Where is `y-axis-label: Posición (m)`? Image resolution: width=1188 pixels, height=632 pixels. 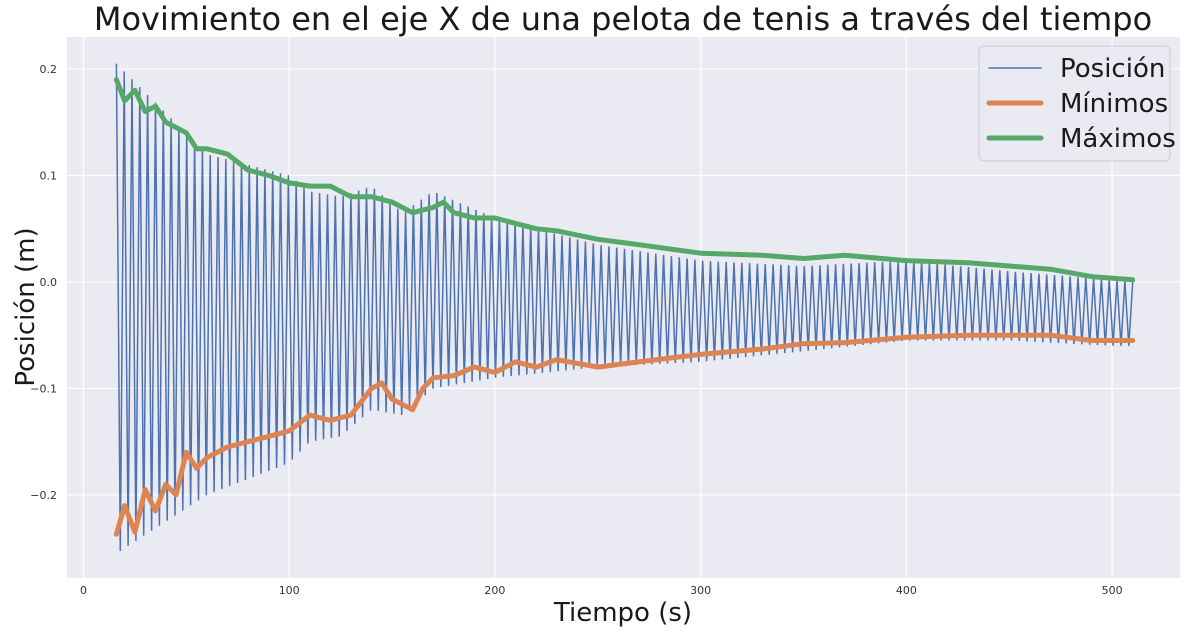
y-axis-label: Posición (m) is located at coordinates (26, 306).